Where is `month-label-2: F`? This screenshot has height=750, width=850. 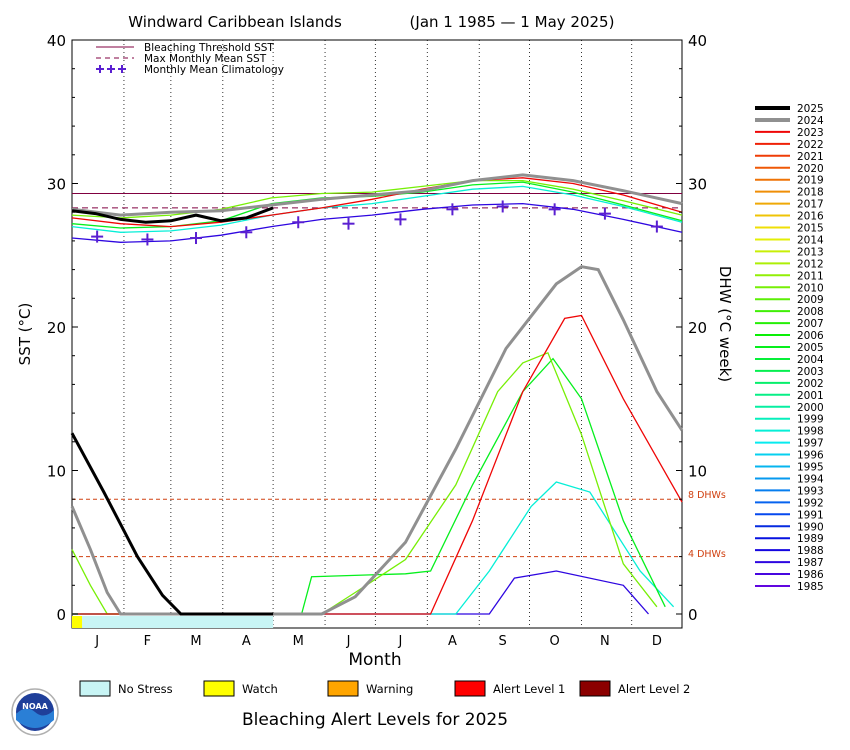
month-label-2: F is located at coordinates (147, 641).